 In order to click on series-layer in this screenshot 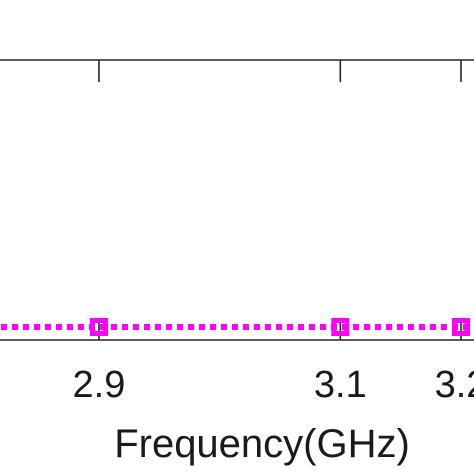, I will do `click(237, 327)`.